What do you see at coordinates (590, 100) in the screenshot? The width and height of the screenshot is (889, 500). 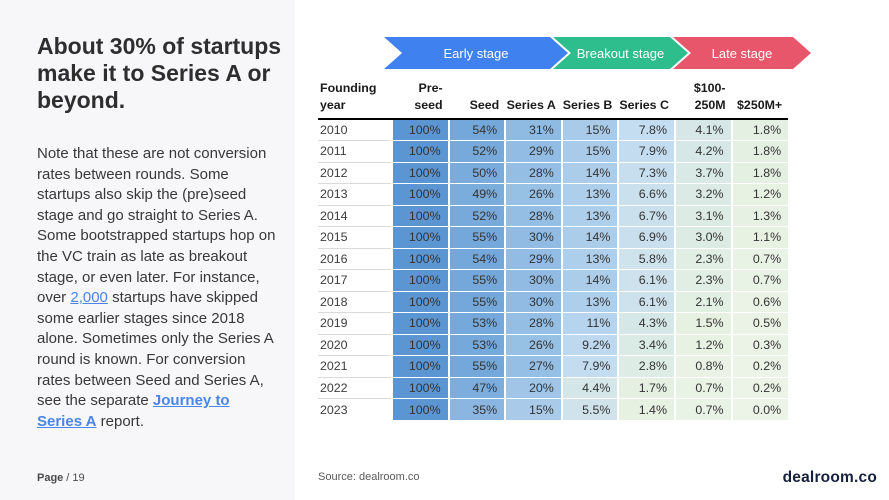 I see `column-header: Series B` at bounding box center [590, 100].